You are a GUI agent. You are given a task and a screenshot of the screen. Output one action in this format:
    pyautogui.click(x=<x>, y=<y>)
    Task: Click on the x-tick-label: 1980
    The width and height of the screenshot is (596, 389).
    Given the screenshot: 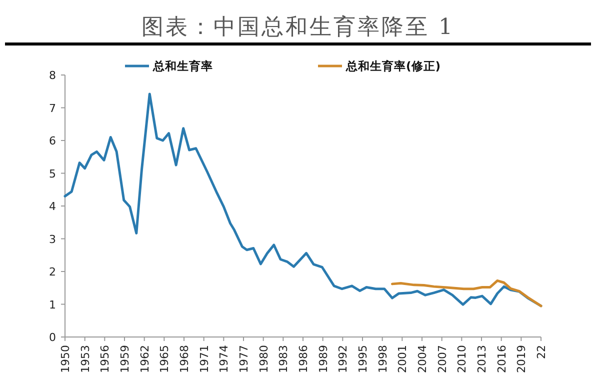 What is the action you would take?
    pyautogui.click(x=263, y=359)
    